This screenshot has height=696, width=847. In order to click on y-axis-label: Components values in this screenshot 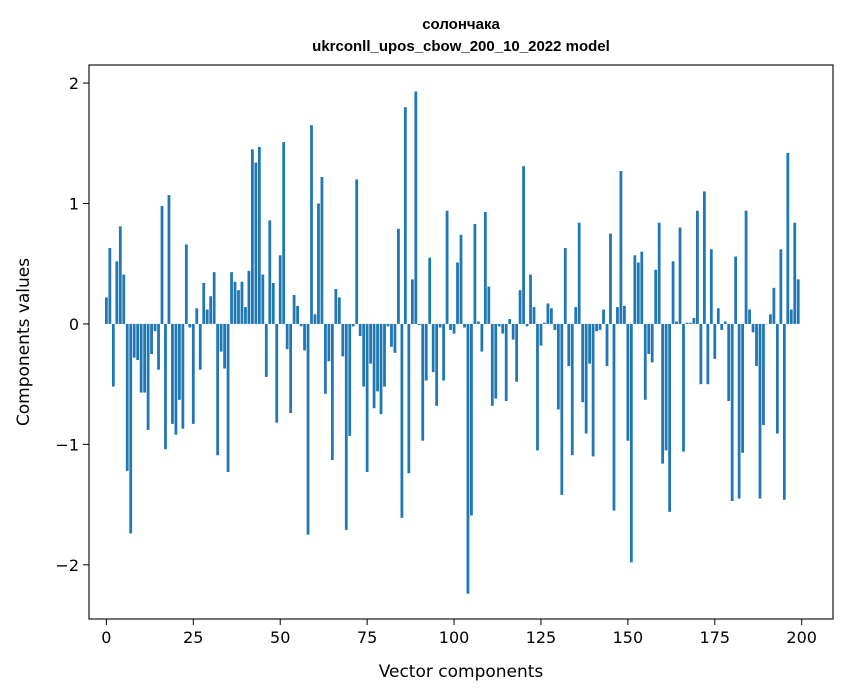, I will do `click(24, 342)`.